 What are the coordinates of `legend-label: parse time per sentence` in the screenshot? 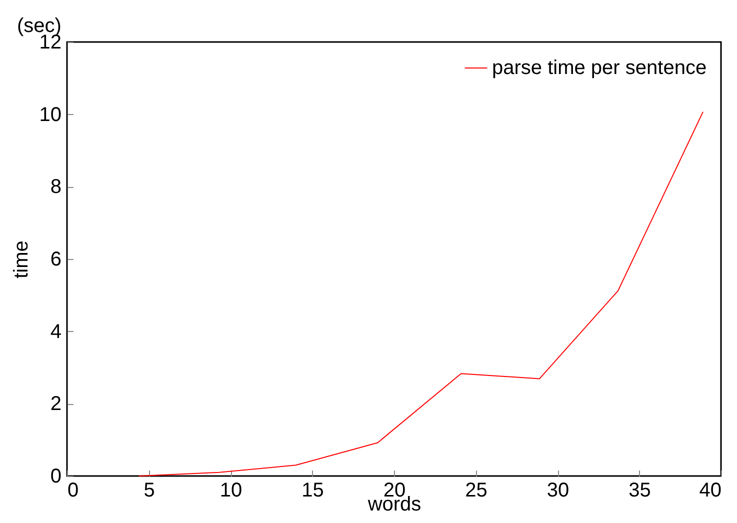 It's located at (599, 68).